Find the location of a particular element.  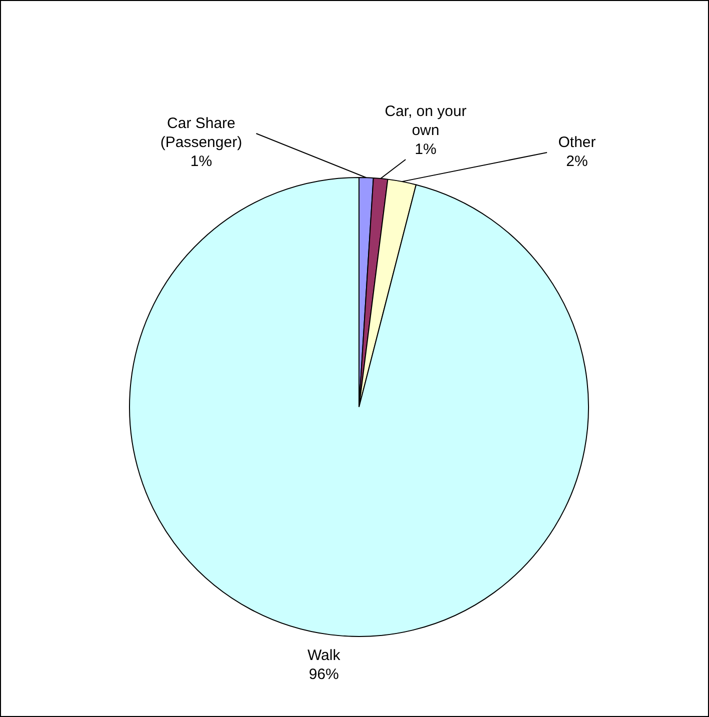

data-label: 96% is located at coordinates (323, 675).